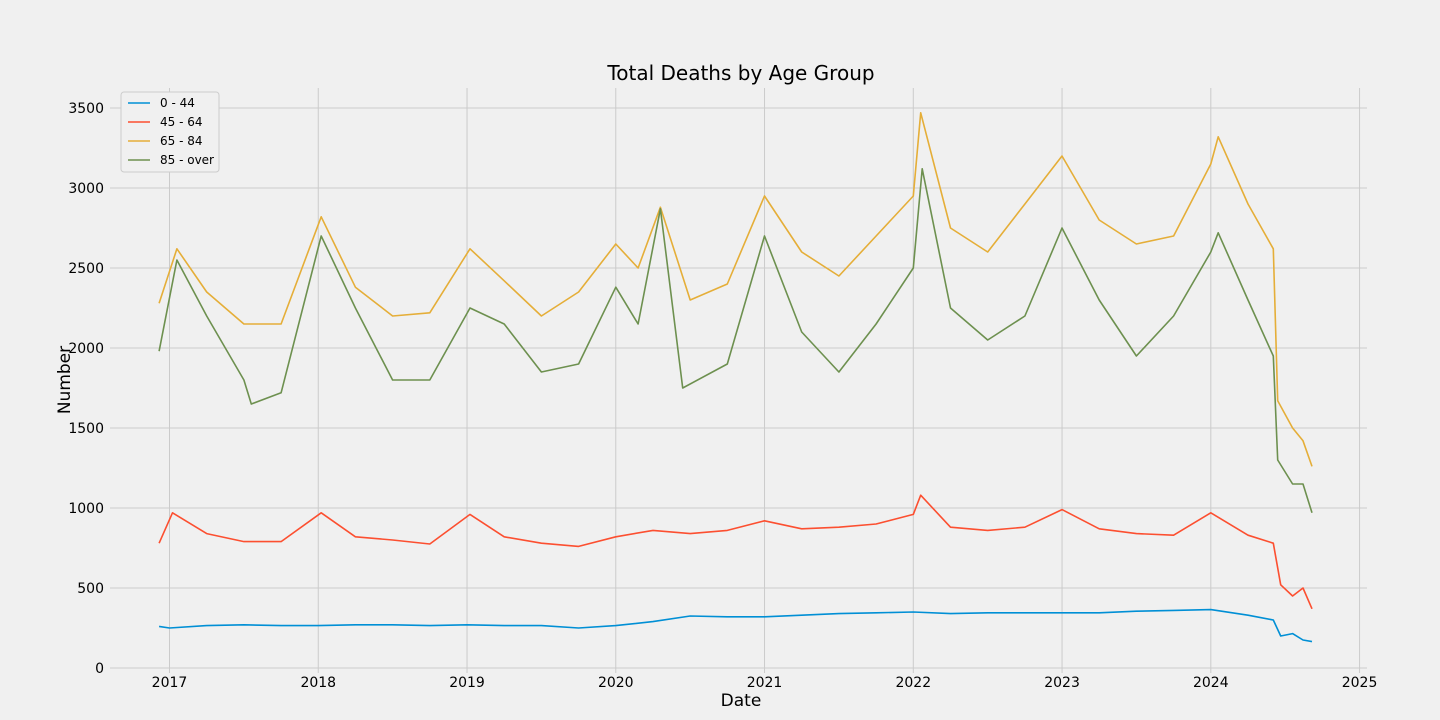 This screenshot has width=1440, height=720. I want to click on x-tick-label: 2024, so click(1211, 683).